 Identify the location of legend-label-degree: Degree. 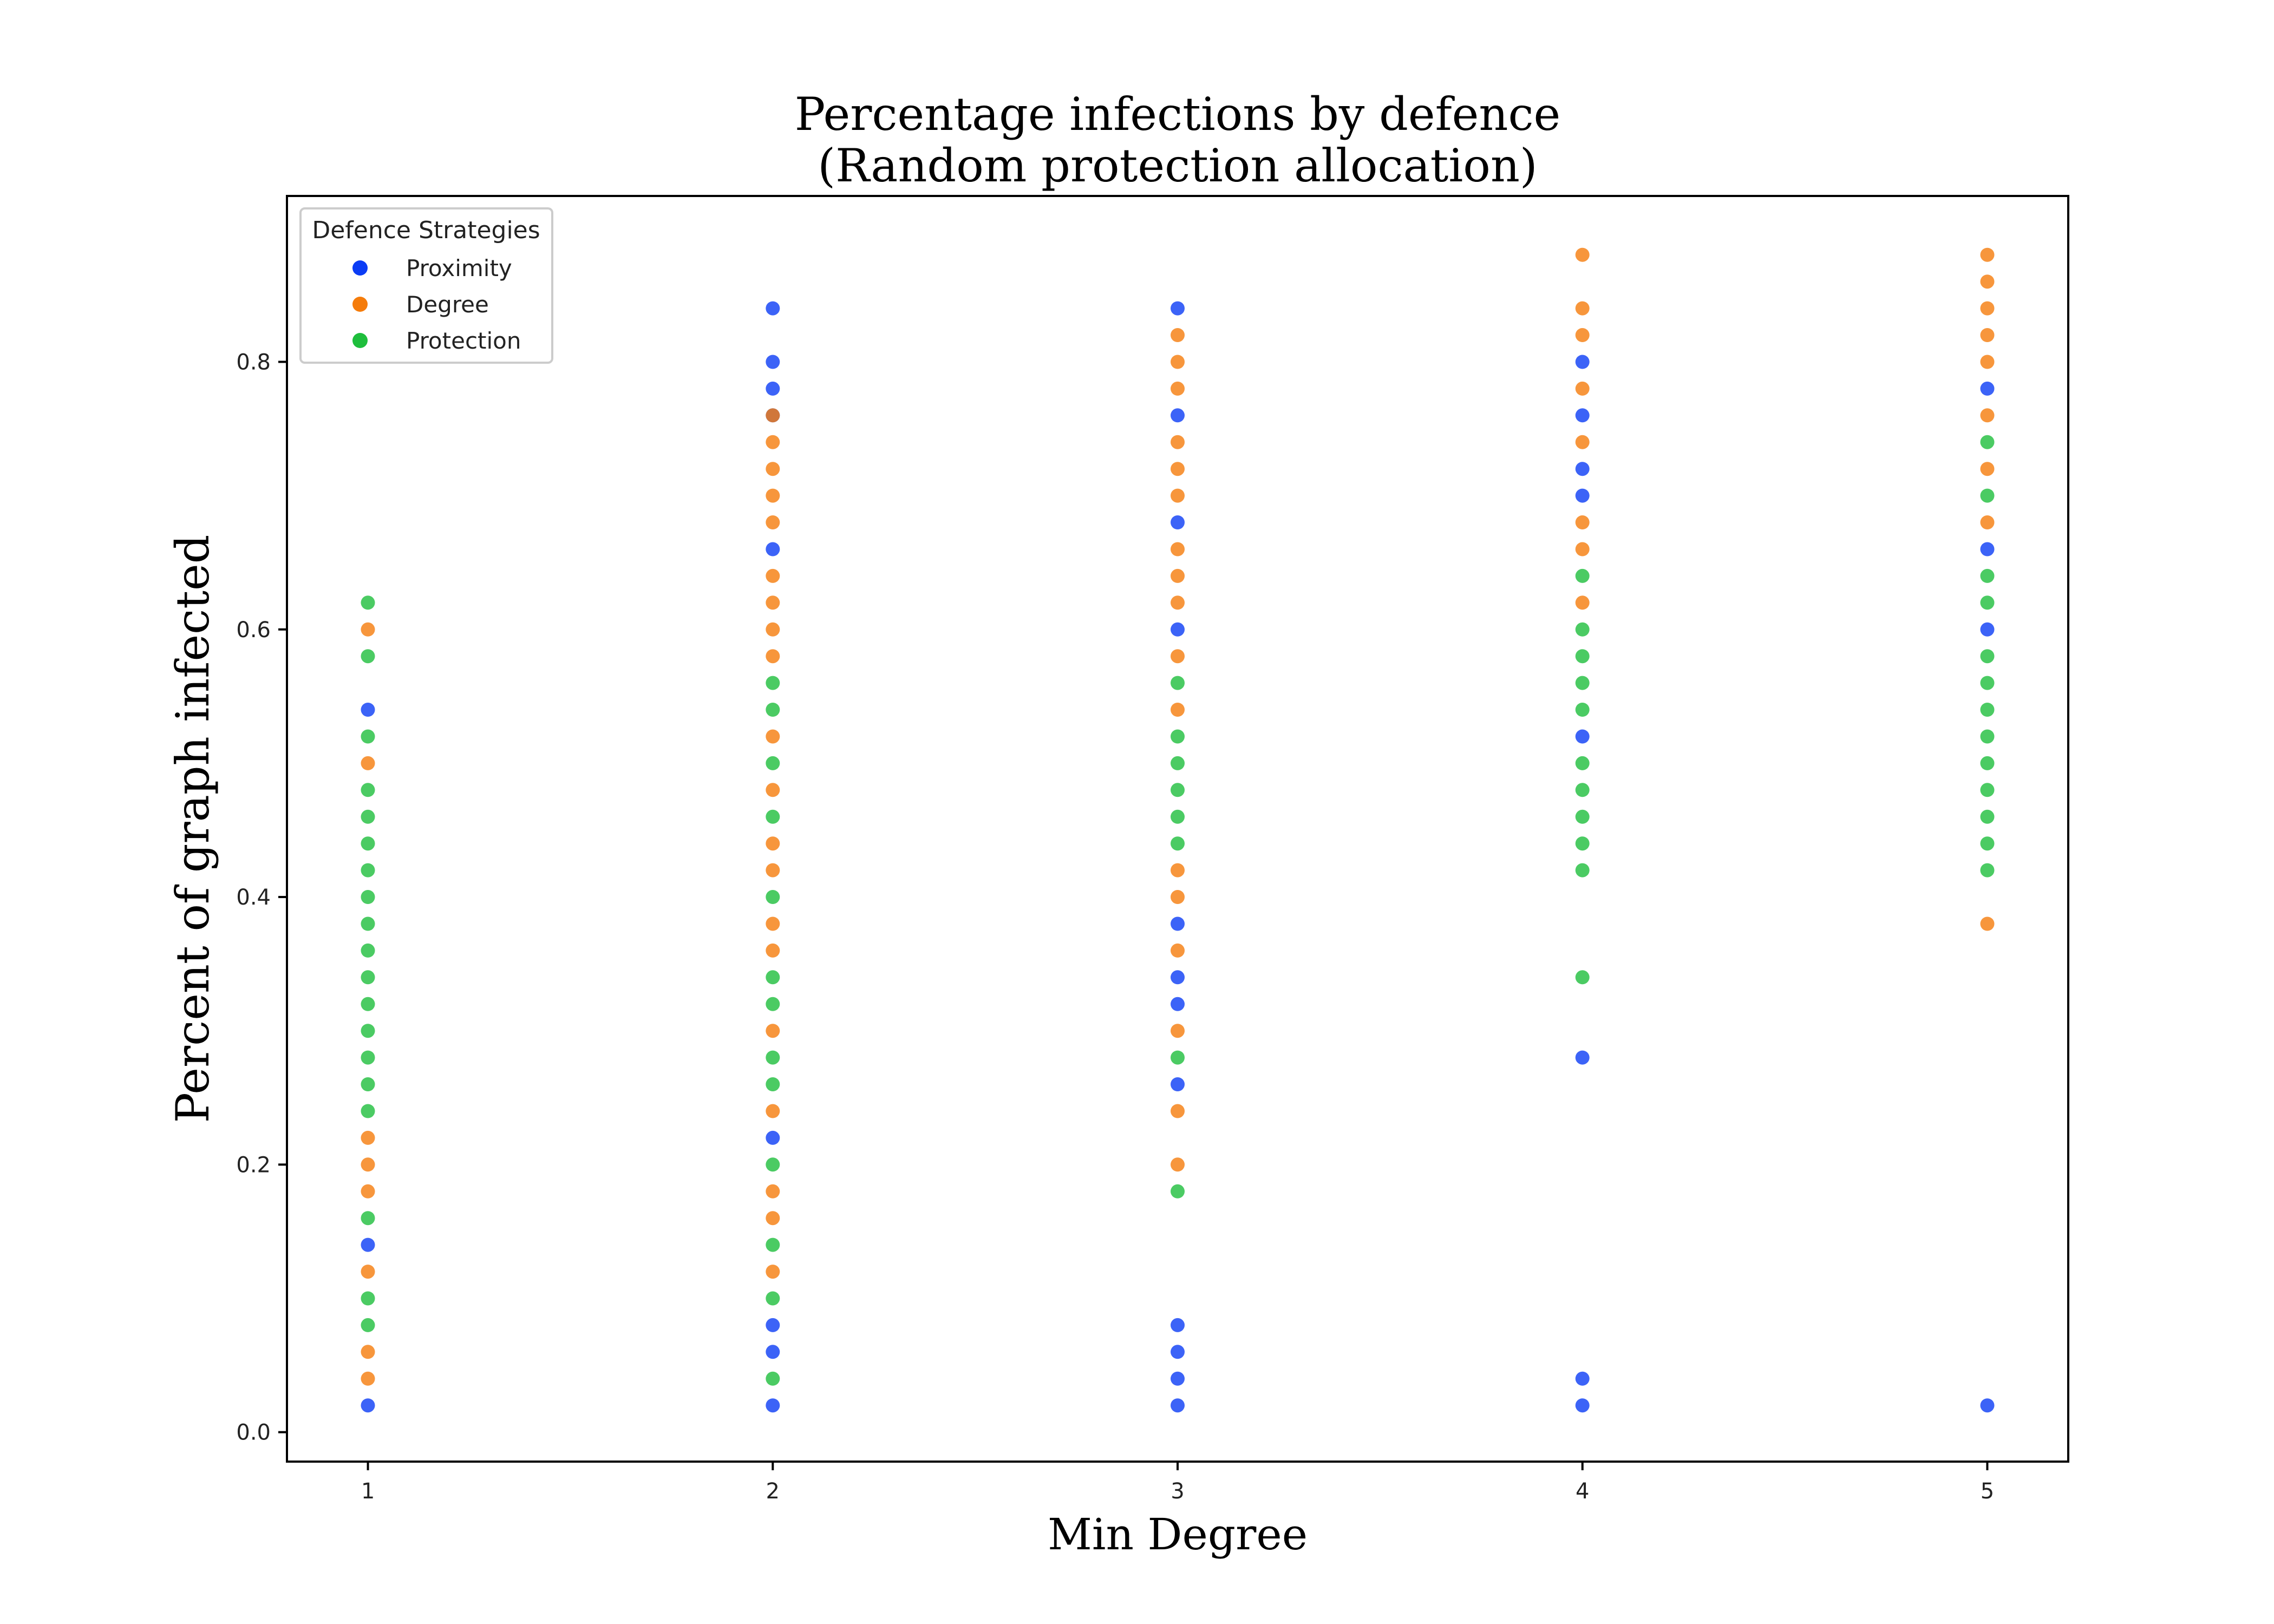
(448, 304).